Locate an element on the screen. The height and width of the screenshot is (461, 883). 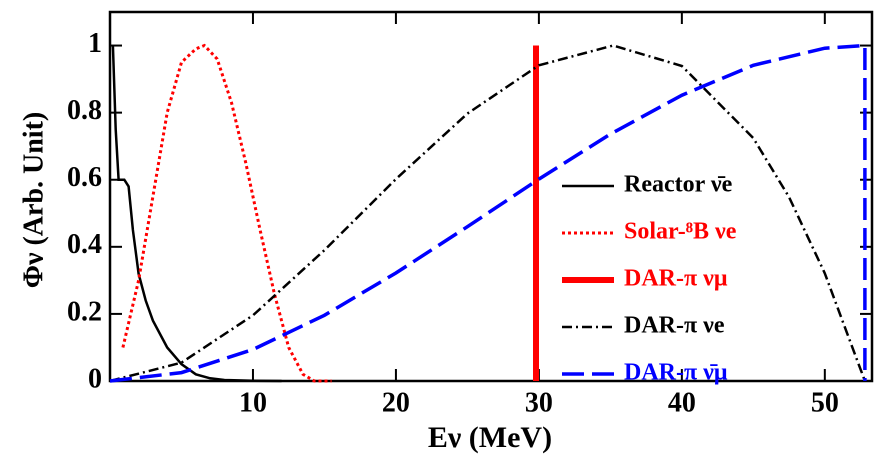
x-tick-label: 20 is located at coordinates (396, 402).